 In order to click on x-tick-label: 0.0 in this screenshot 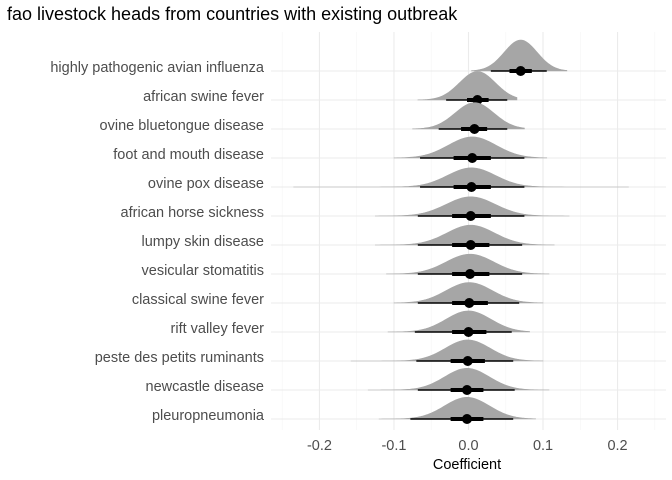, I will do `click(468, 446)`.